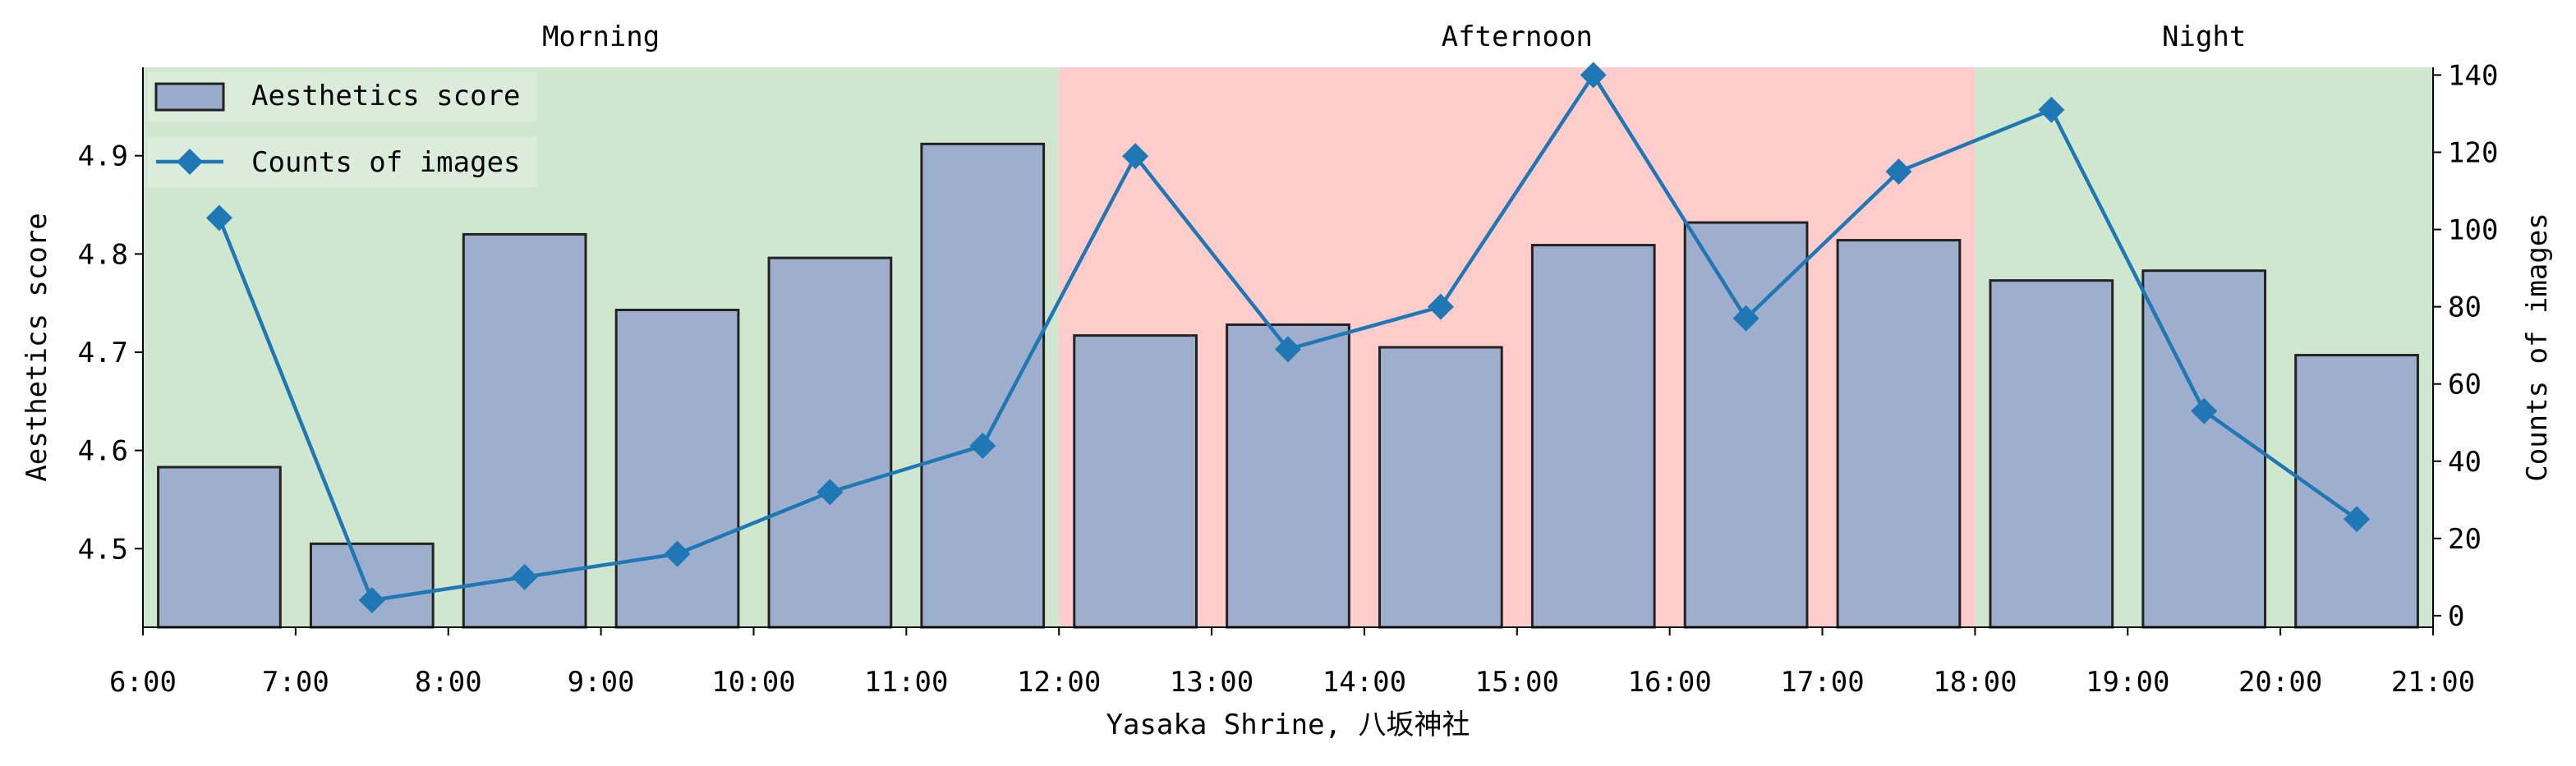 This screenshot has height=766, width=2576. What do you see at coordinates (2473, 230) in the screenshot?
I see `y-right-tick-label-5: 100` at bounding box center [2473, 230].